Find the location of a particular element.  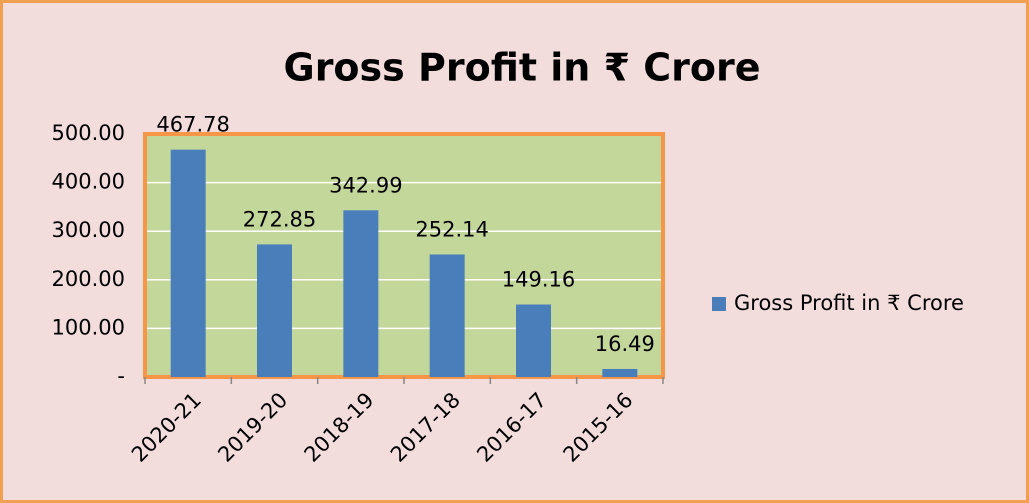

data-label: 342.99 is located at coordinates (365, 185).